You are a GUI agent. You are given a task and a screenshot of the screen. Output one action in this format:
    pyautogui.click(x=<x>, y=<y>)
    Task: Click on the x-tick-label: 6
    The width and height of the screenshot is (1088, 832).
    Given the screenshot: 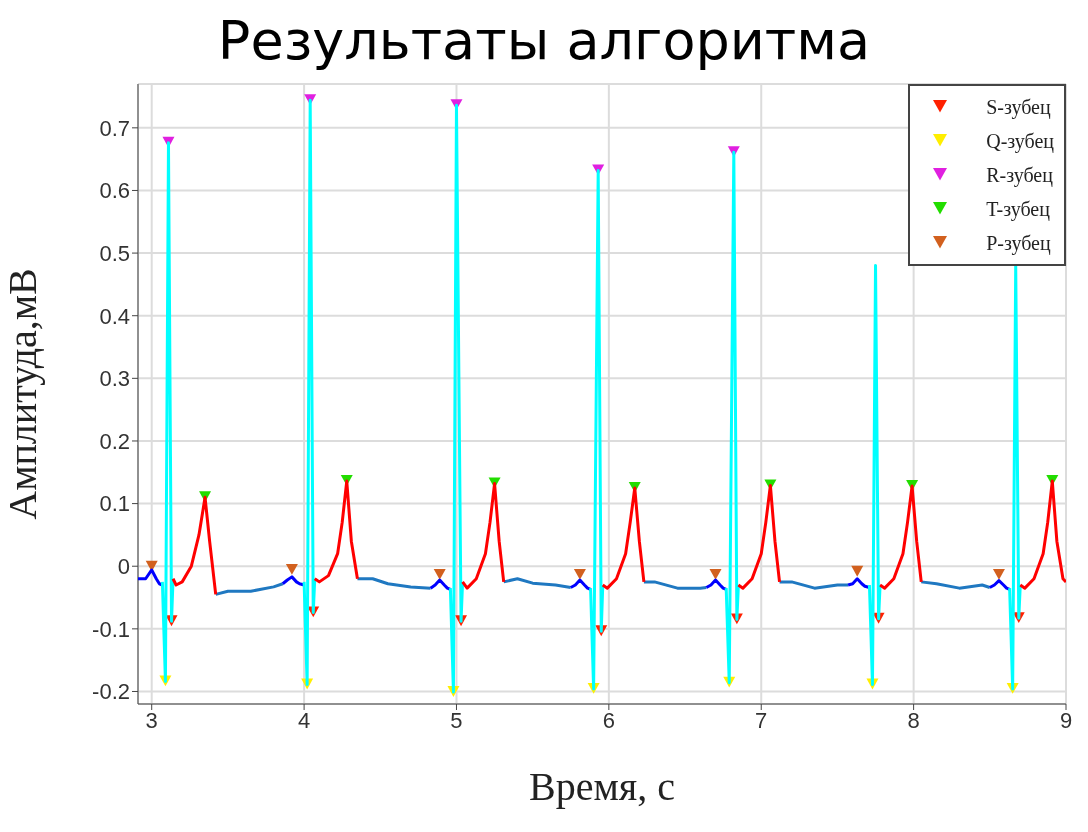 What is the action you would take?
    pyautogui.click(x=608, y=720)
    